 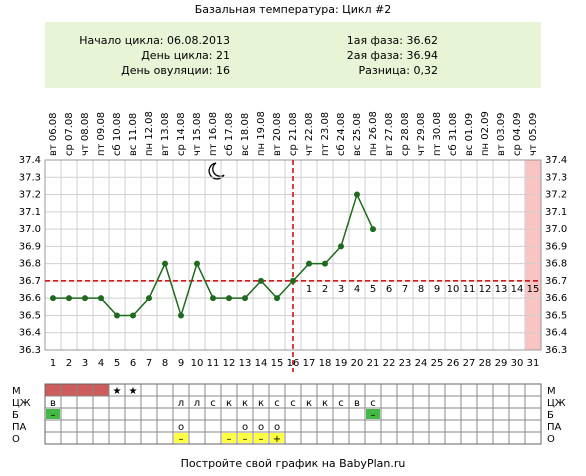 I want to click on y-tick-label-right: 36.7, so click(x=556, y=281).